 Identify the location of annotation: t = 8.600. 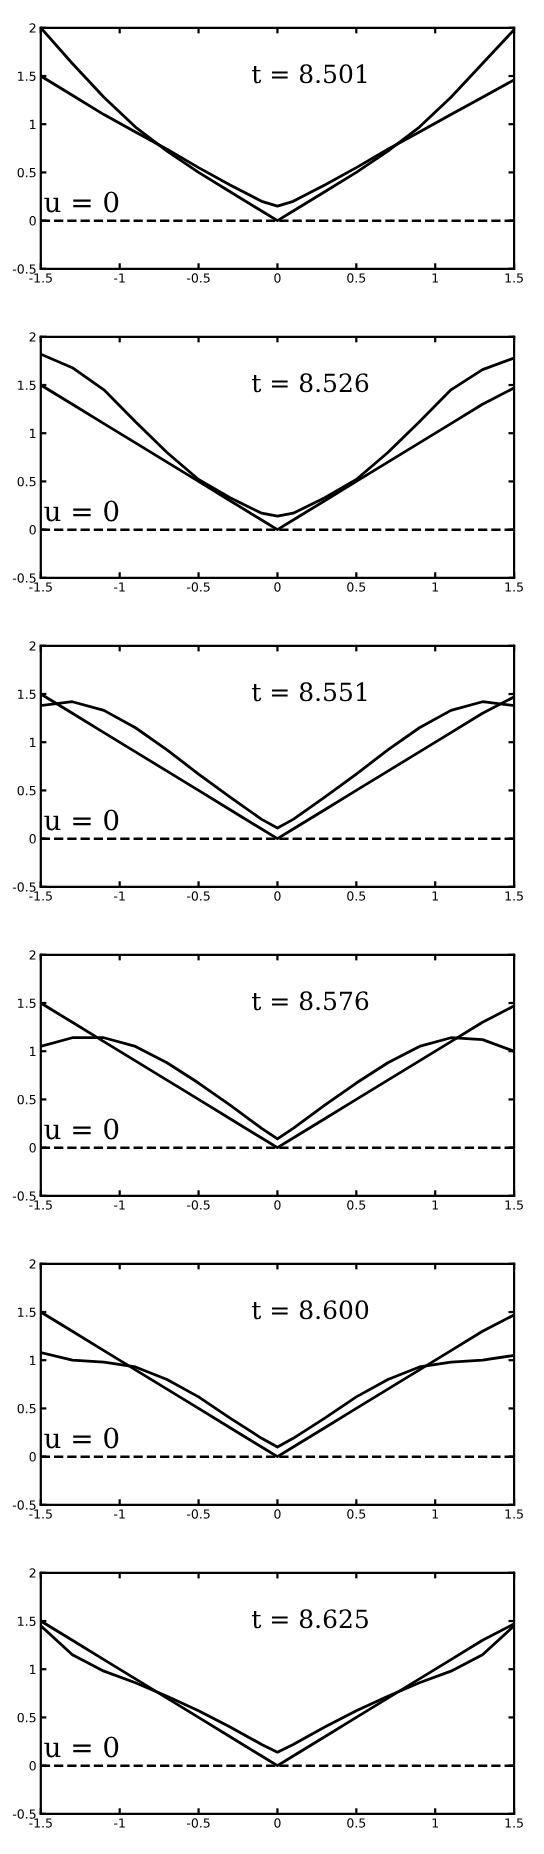
(310, 1310).